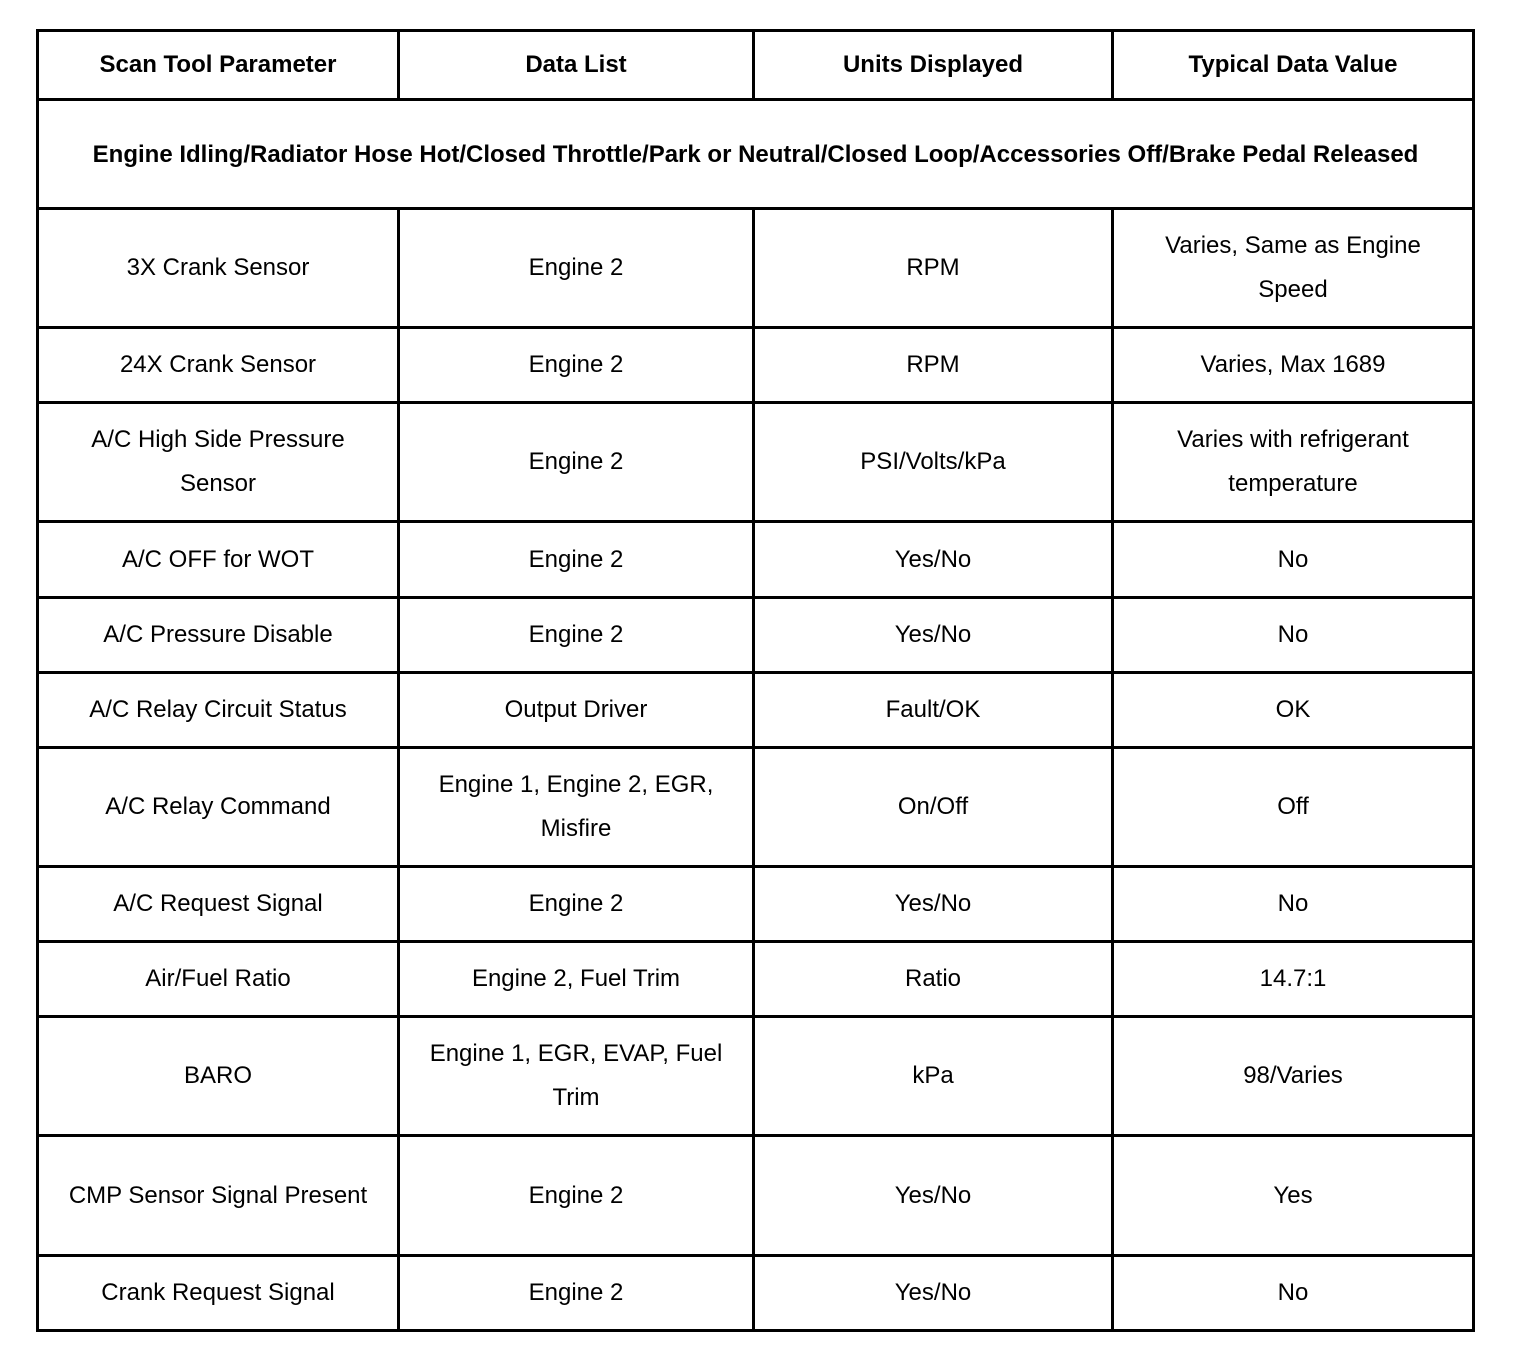 Image resolution: width=1520 pixels, height=1354 pixels. What do you see at coordinates (218, 1195) in the screenshot?
I see `table-cell: CMP Sensor Signal Present` at bounding box center [218, 1195].